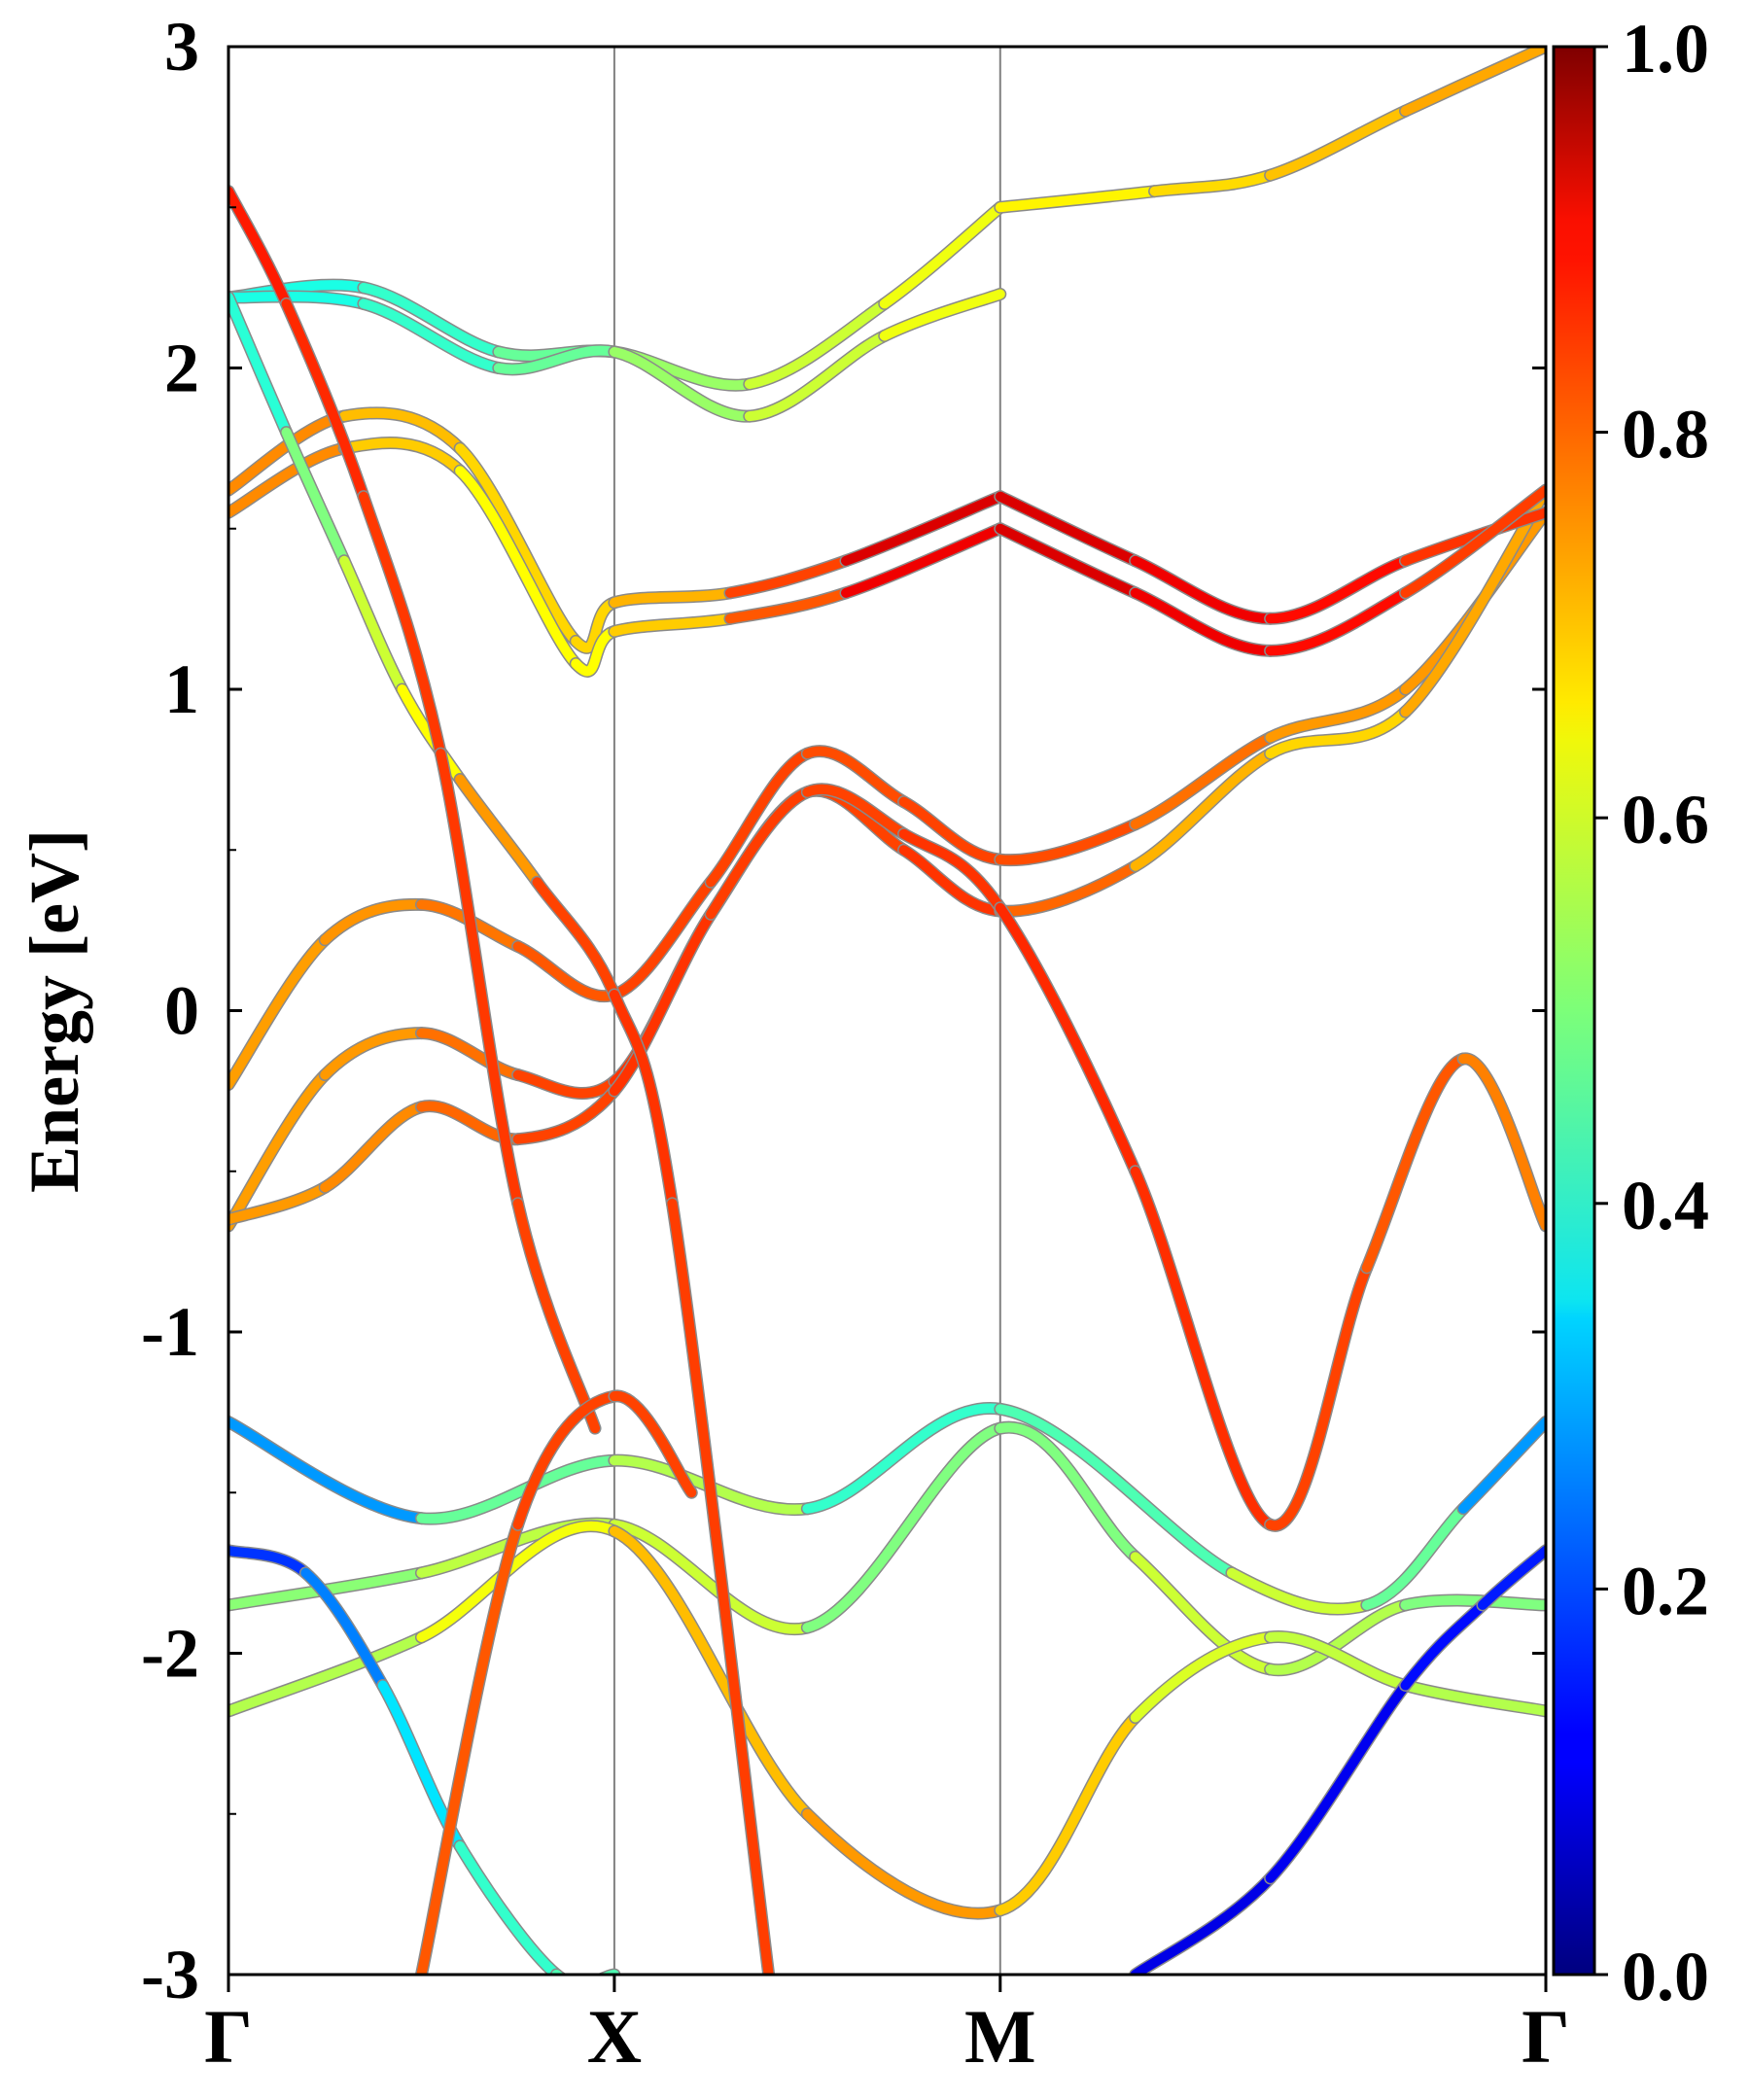 This screenshot has height=2100, width=1750. What do you see at coordinates (1665, 434) in the screenshot?
I see `colorbar-tick-label: 0.8` at bounding box center [1665, 434].